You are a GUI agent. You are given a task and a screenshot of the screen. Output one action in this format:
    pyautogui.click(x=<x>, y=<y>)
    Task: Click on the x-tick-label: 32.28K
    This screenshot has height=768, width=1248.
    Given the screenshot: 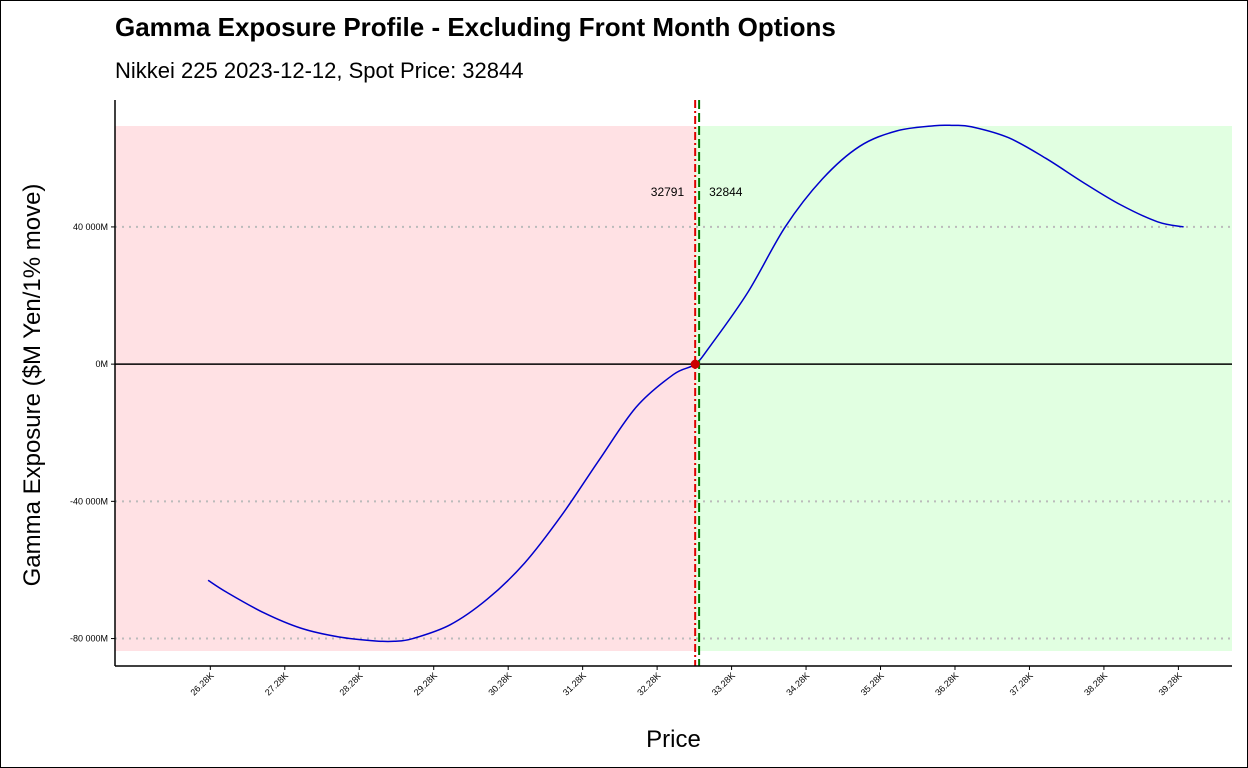 What is the action you would take?
    pyautogui.click(x=648, y=683)
    